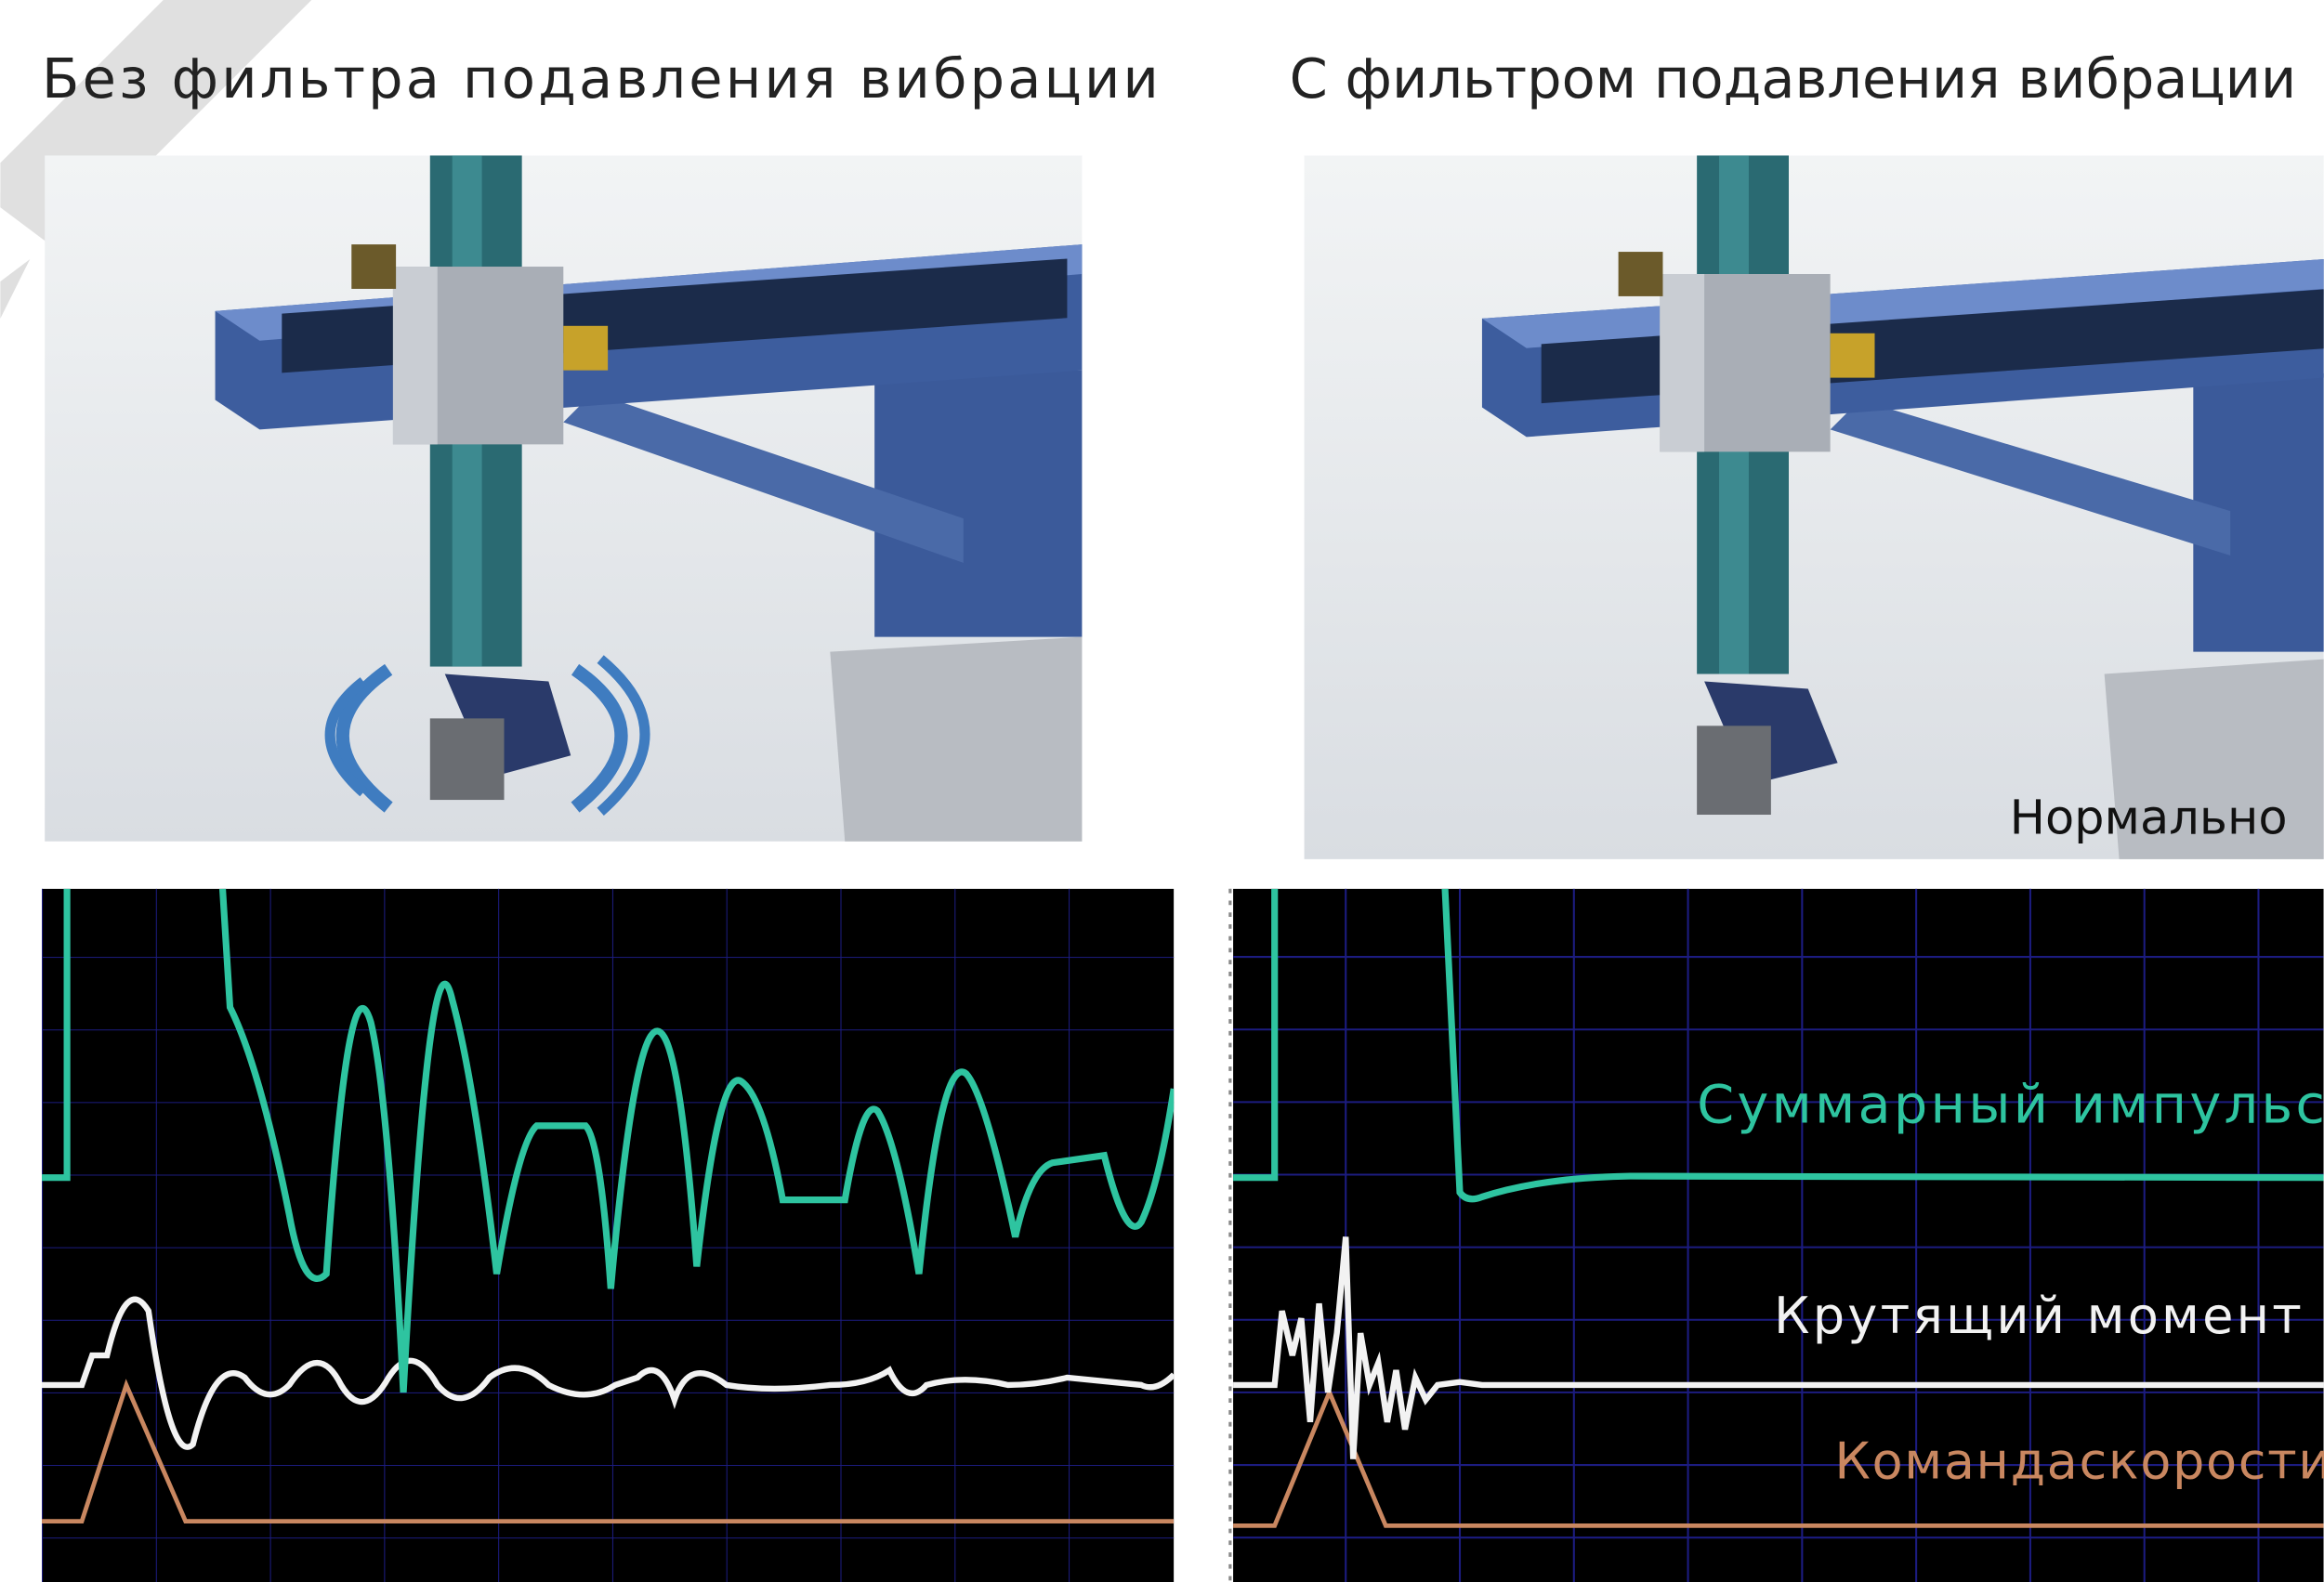 This screenshot has width=2324, height=1582. I want to click on total-pulse-label: Суммарный импульс, so click(2011, 1105).